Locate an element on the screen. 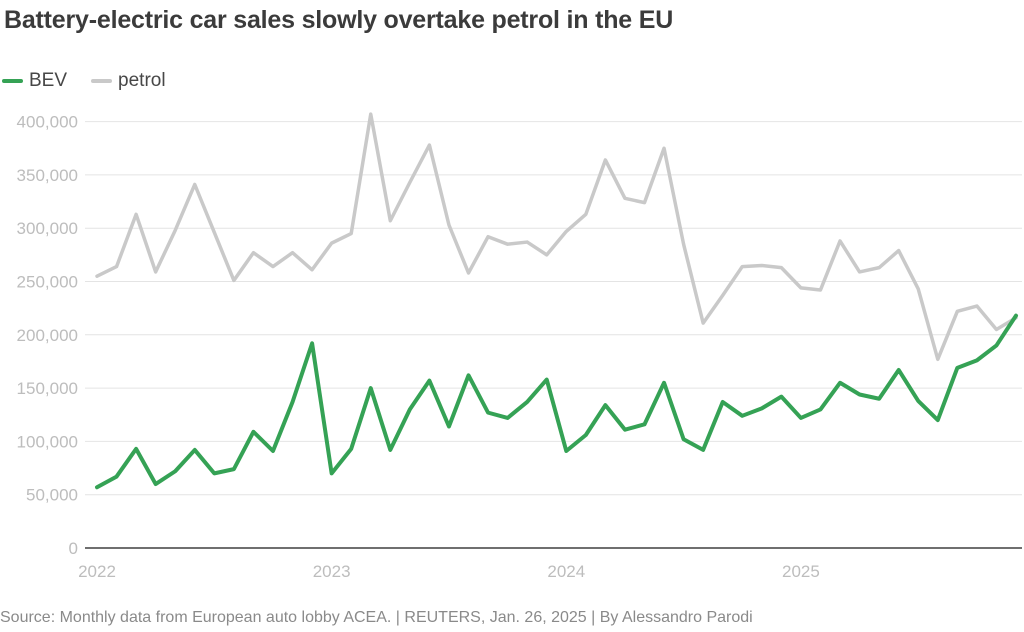 This screenshot has width=1024, height=632. legend-item-bev: BEV is located at coordinates (34, 81).